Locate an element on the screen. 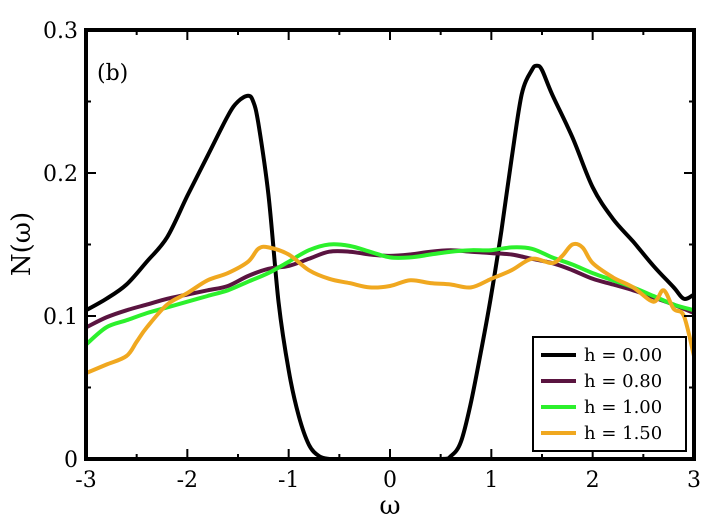 The image size is (728, 532). y-tick-label: 0.1 is located at coordinates (60, 317).